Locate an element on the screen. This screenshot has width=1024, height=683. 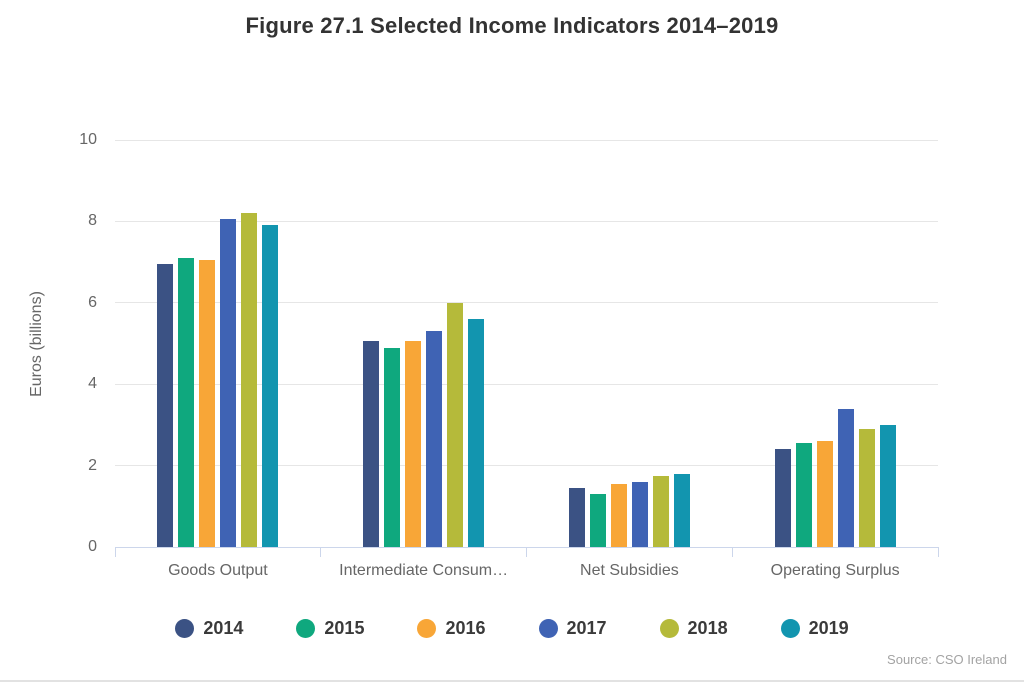
legend-item-2019: 2019 is located at coordinates (814, 628).